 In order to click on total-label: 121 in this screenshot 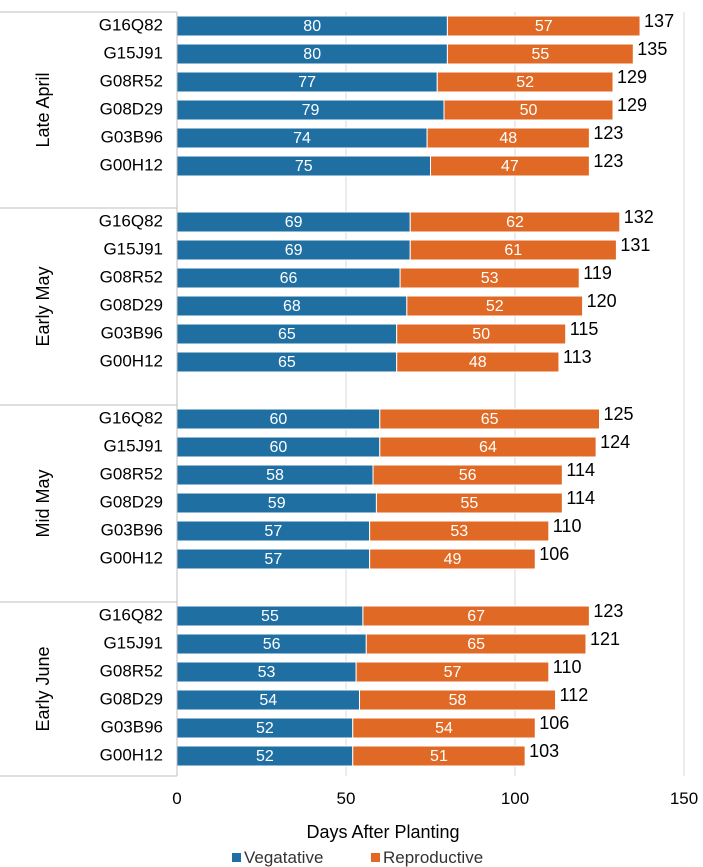, I will do `click(605, 639)`.